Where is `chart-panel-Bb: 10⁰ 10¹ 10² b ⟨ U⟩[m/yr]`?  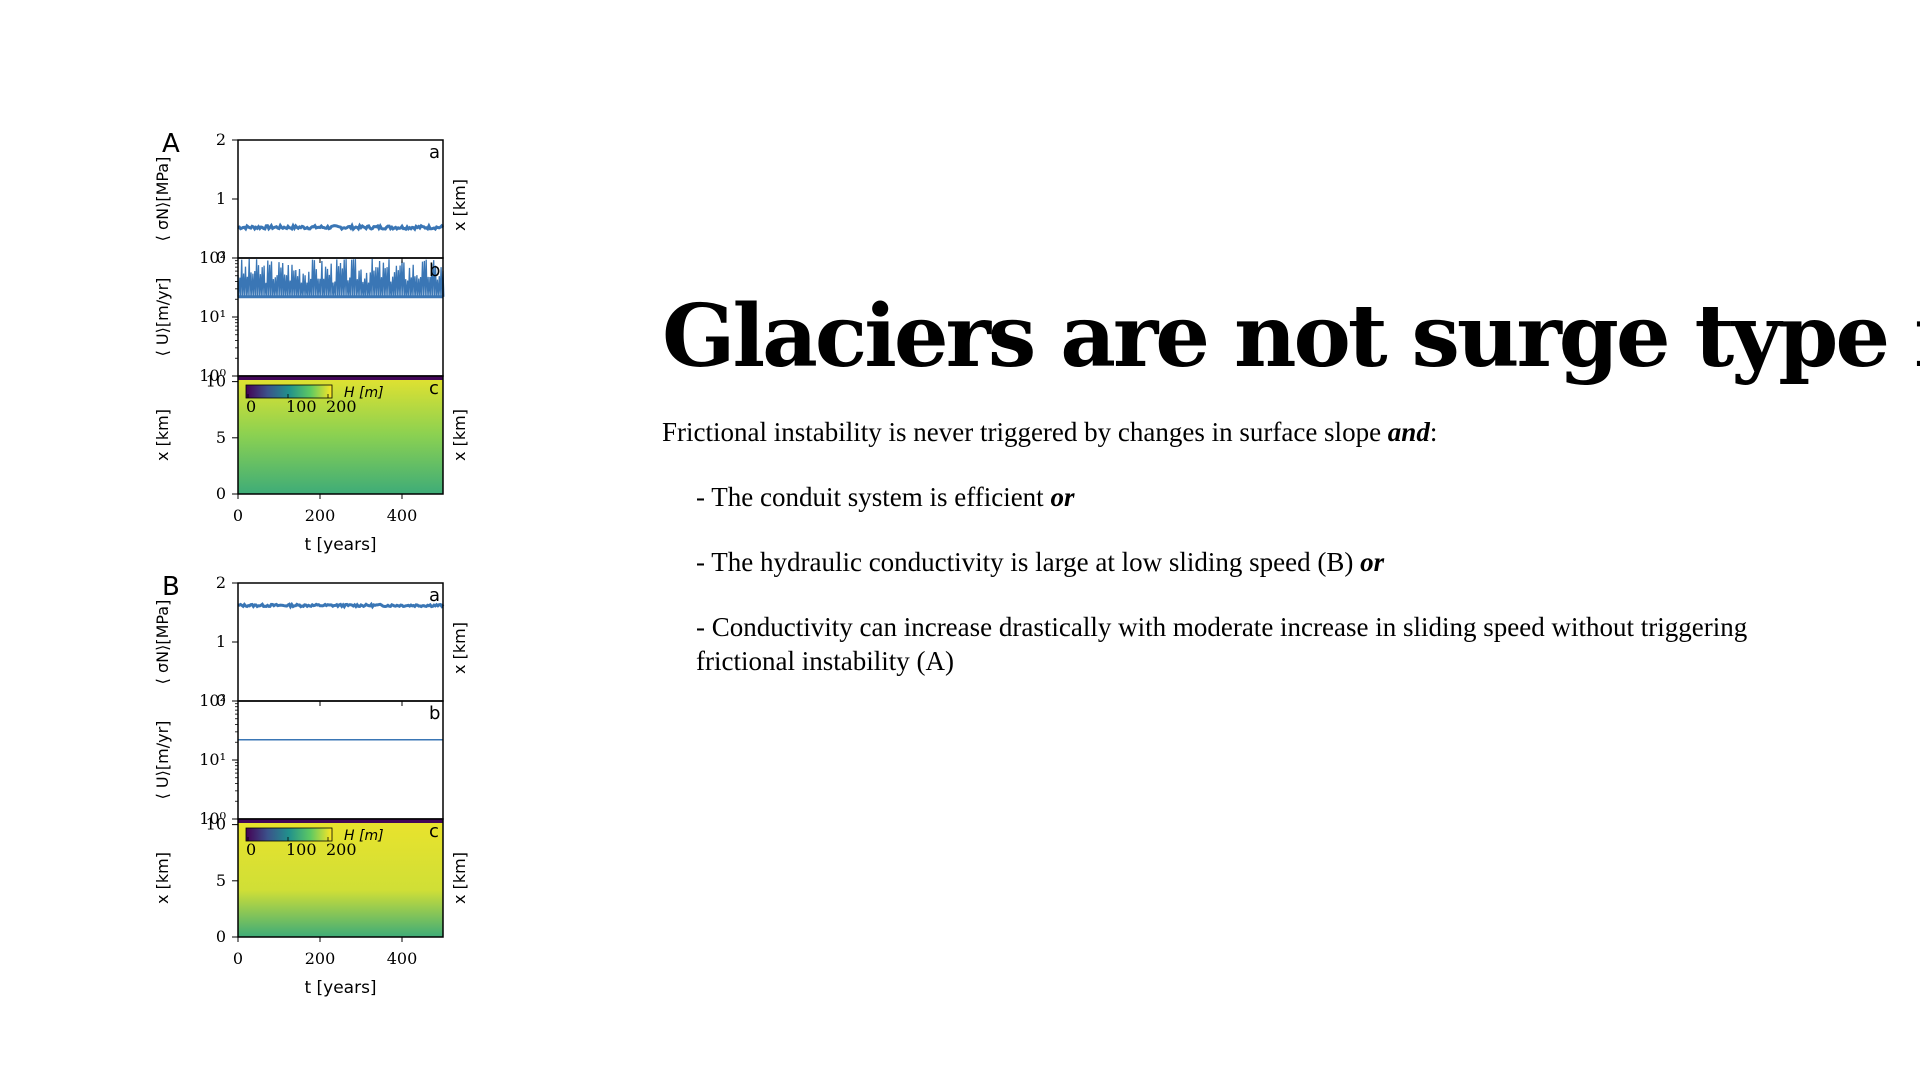
chart-panel-Bb: 10⁰ 10¹ 10² b ⟨ U⟩[m/yr] is located at coordinates (298, 759).